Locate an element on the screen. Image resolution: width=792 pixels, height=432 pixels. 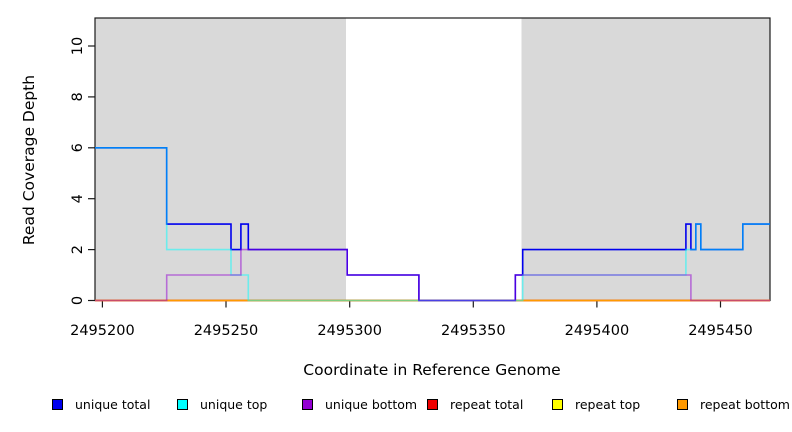
y-axis-title: Read Coverage Depth is located at coordinates (29, 160).